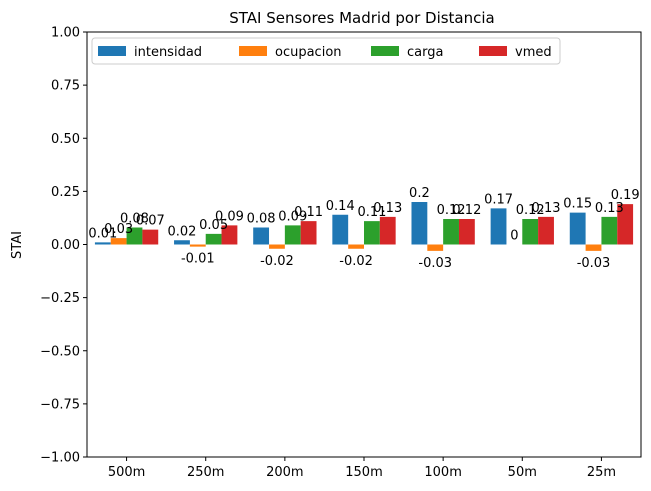 The height and width of the screenshot is (491, 651). What do you see at coordinates (65, 139) in the screenshot?
I see `y-tick-label: 0.50` at bounding box center [65, 139].